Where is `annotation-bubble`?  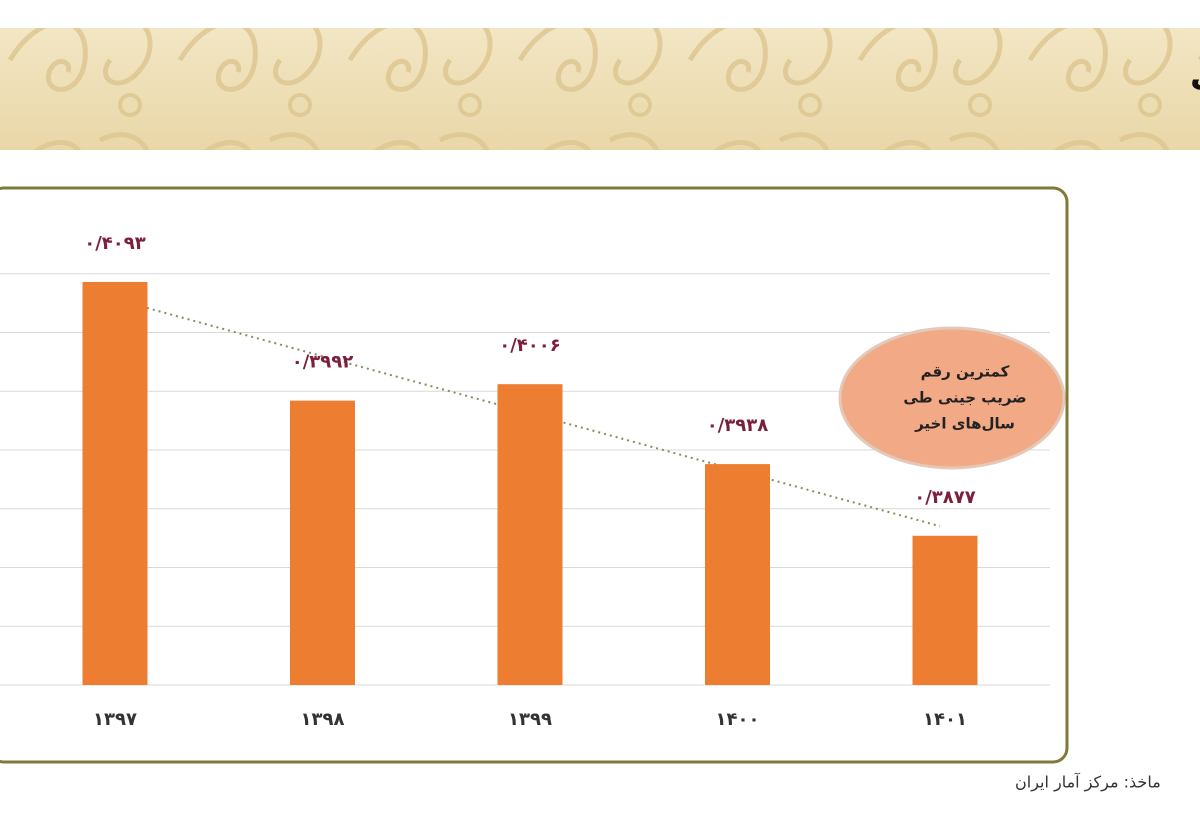 annotation-bubble is located at coordinates (952, 398).